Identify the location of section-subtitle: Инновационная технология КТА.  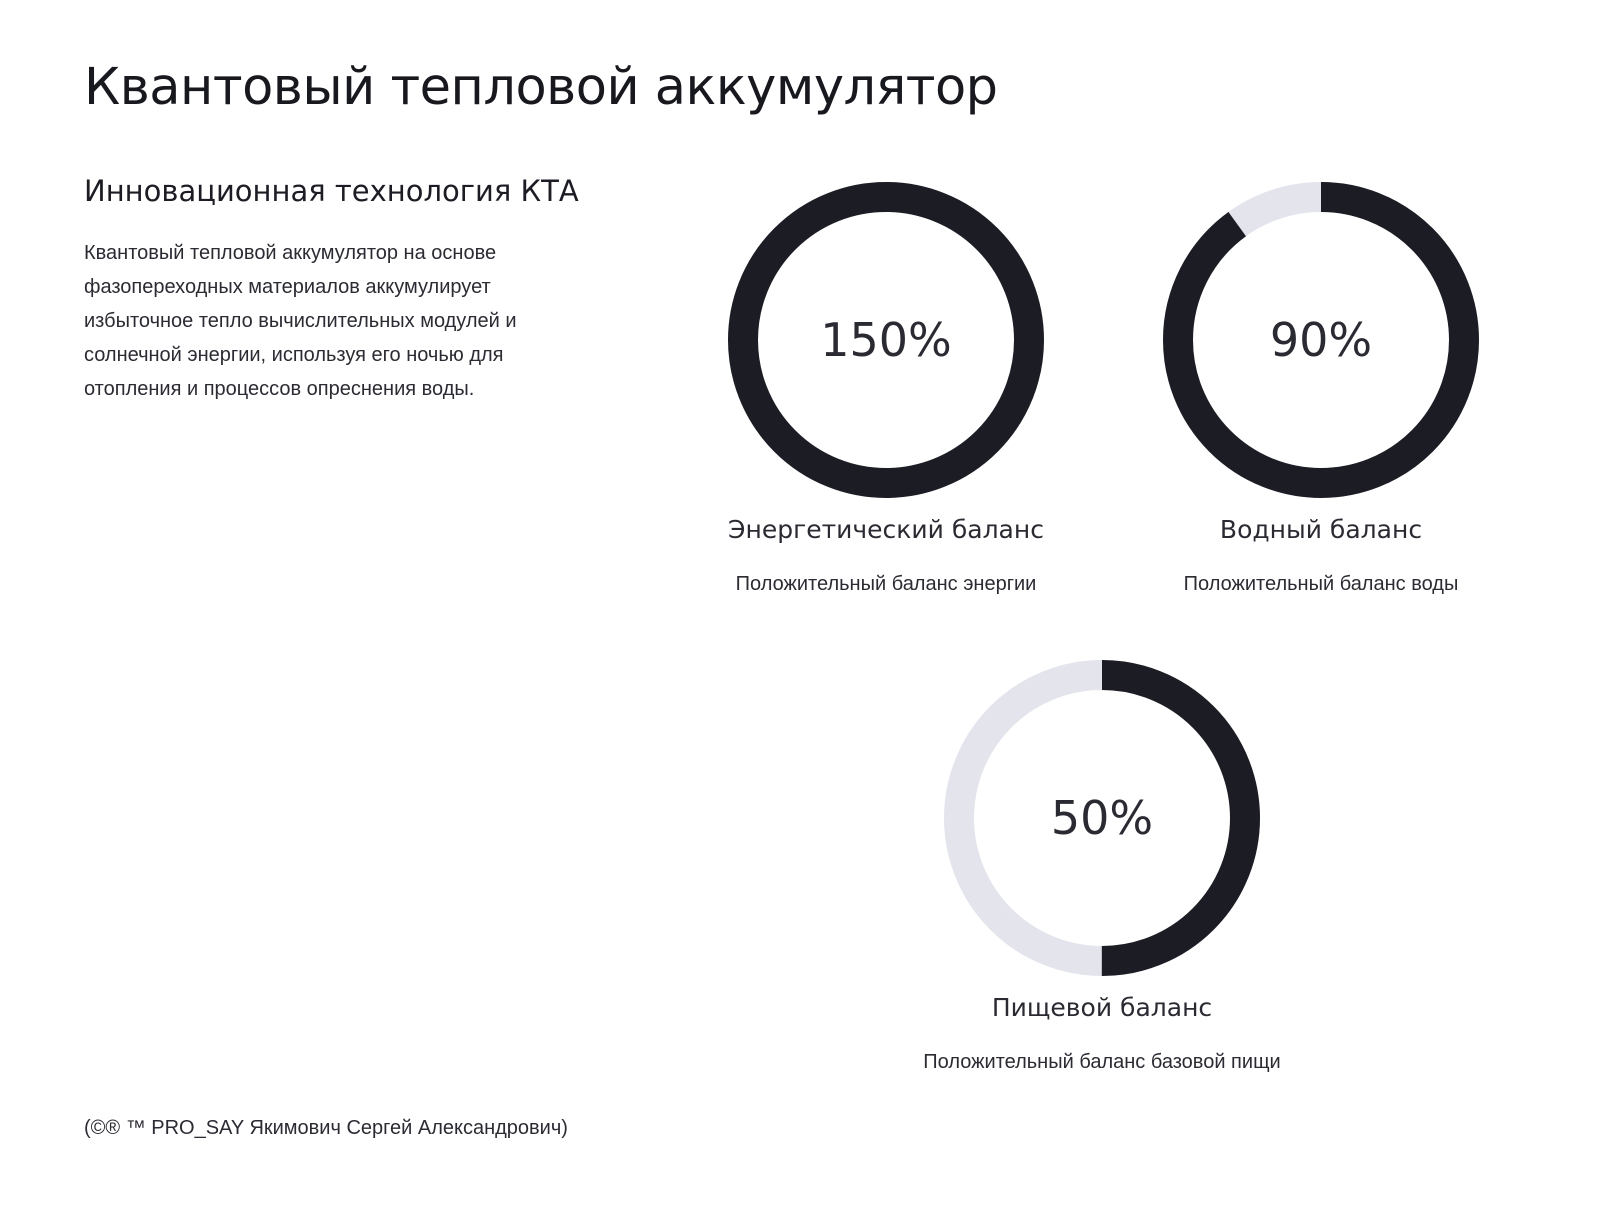
(331, 191).